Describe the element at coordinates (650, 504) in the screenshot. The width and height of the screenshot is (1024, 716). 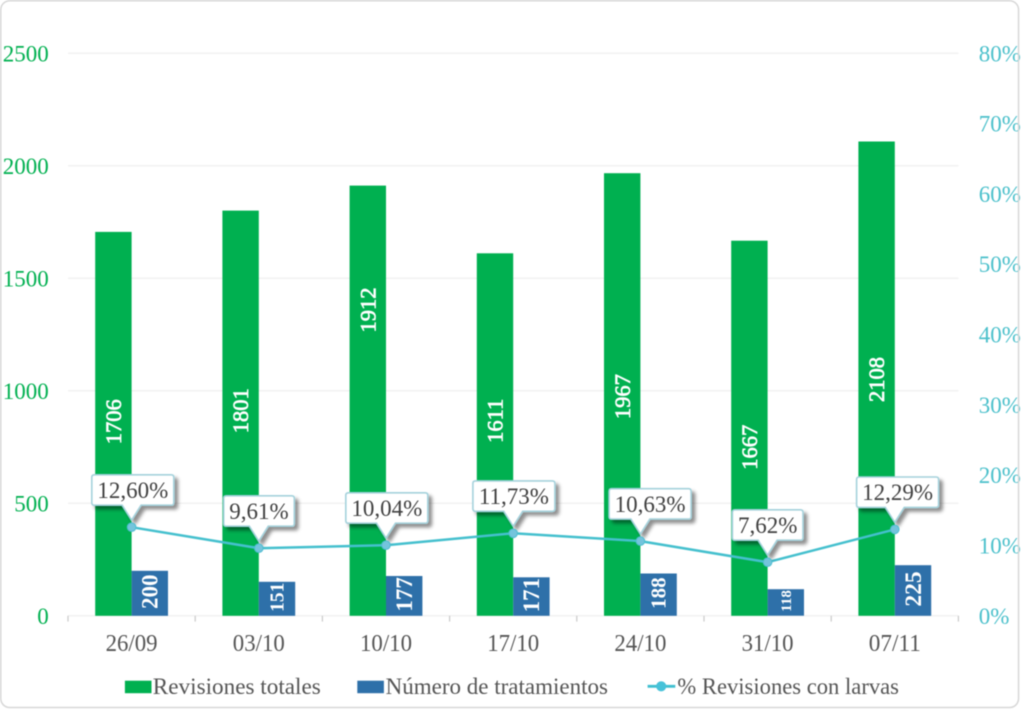
I see `svg-text: 10,63%` at that location.